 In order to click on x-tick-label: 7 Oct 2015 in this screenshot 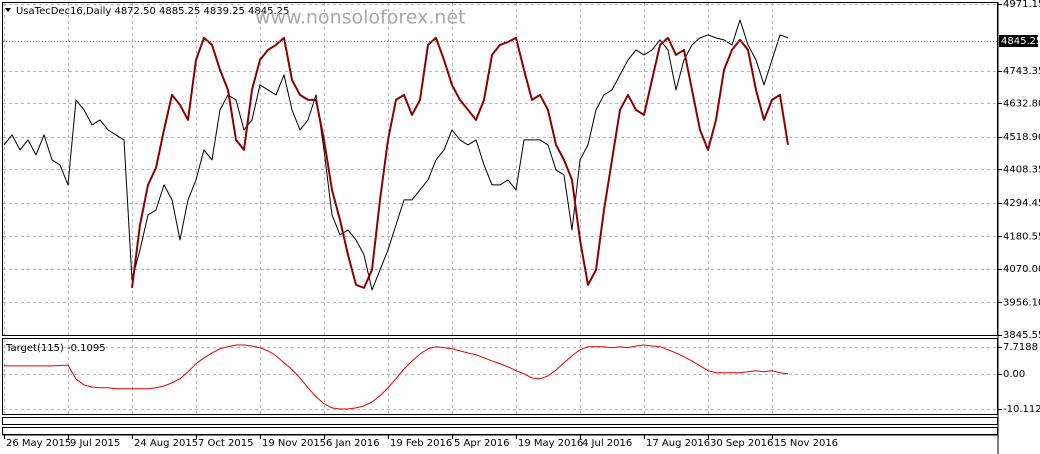, I will do `click(225, 443)`.